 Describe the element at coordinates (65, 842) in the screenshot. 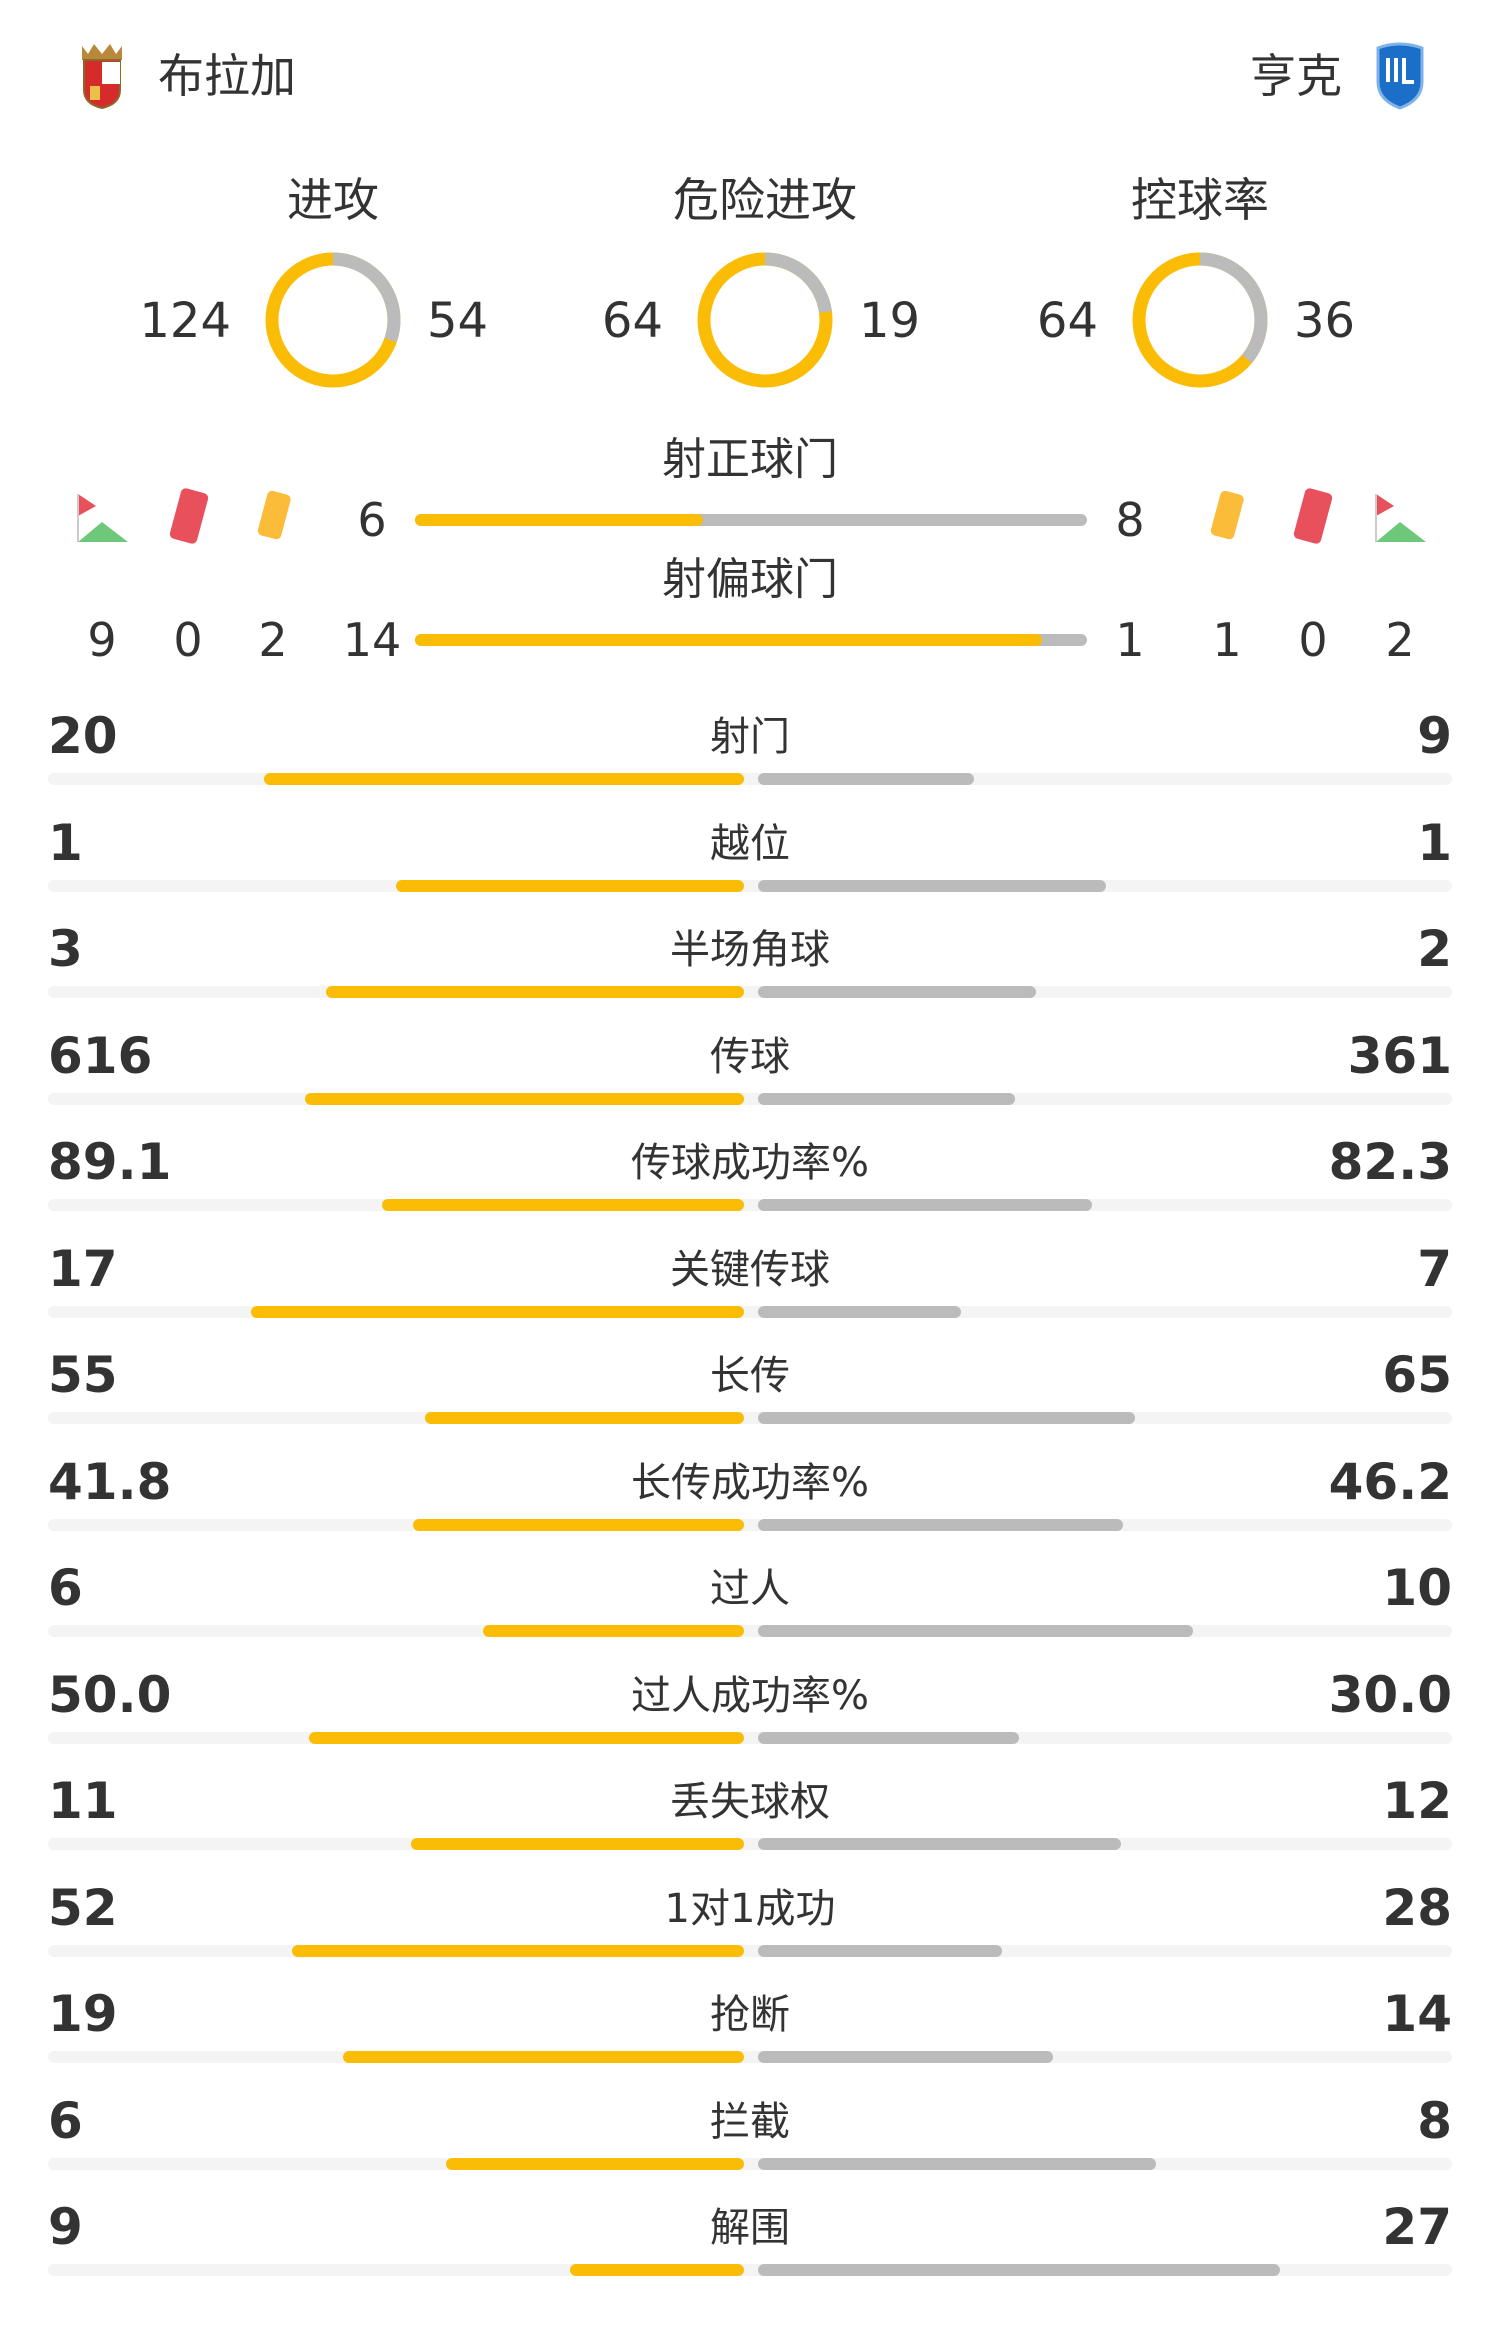

I see `stat-home-value: 1` at that location.